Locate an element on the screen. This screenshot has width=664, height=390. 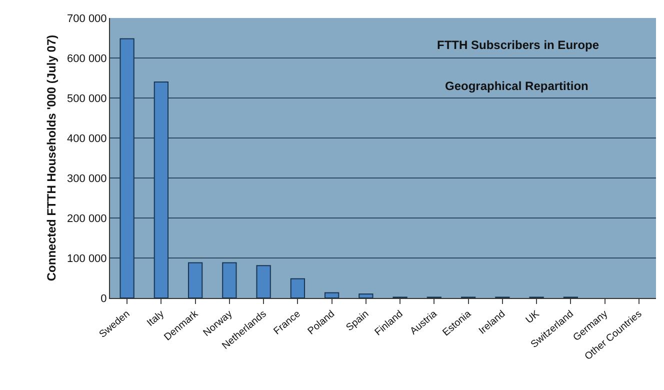
y-axis-title: Connected FTTH Households '000 (July 07) is located at coordinates (51, 158).